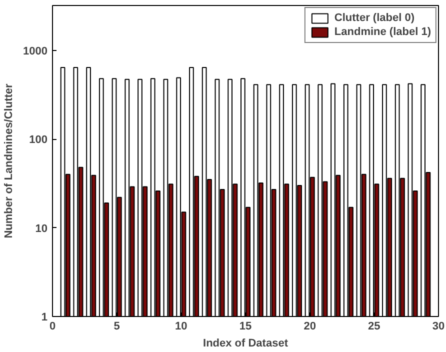 This screenshot has width=446, height=352. What do you see at coordinates (245, 326) in the screenshot?
I see `x-tick-label: 15` at bounding box center [245, 326].